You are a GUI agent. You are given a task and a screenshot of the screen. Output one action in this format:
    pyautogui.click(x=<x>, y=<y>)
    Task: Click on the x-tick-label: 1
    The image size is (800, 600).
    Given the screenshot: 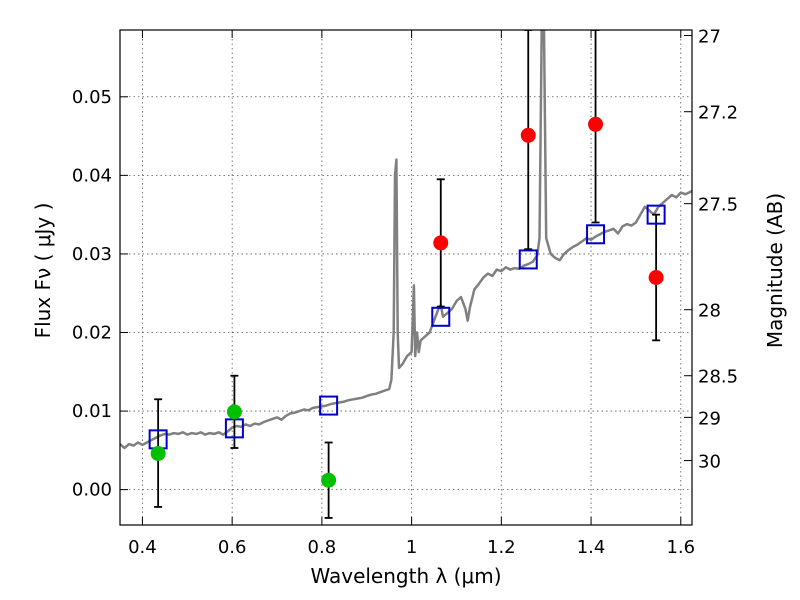 What is the action you would take?
    pyautogui.click(x=411, y=547)
    